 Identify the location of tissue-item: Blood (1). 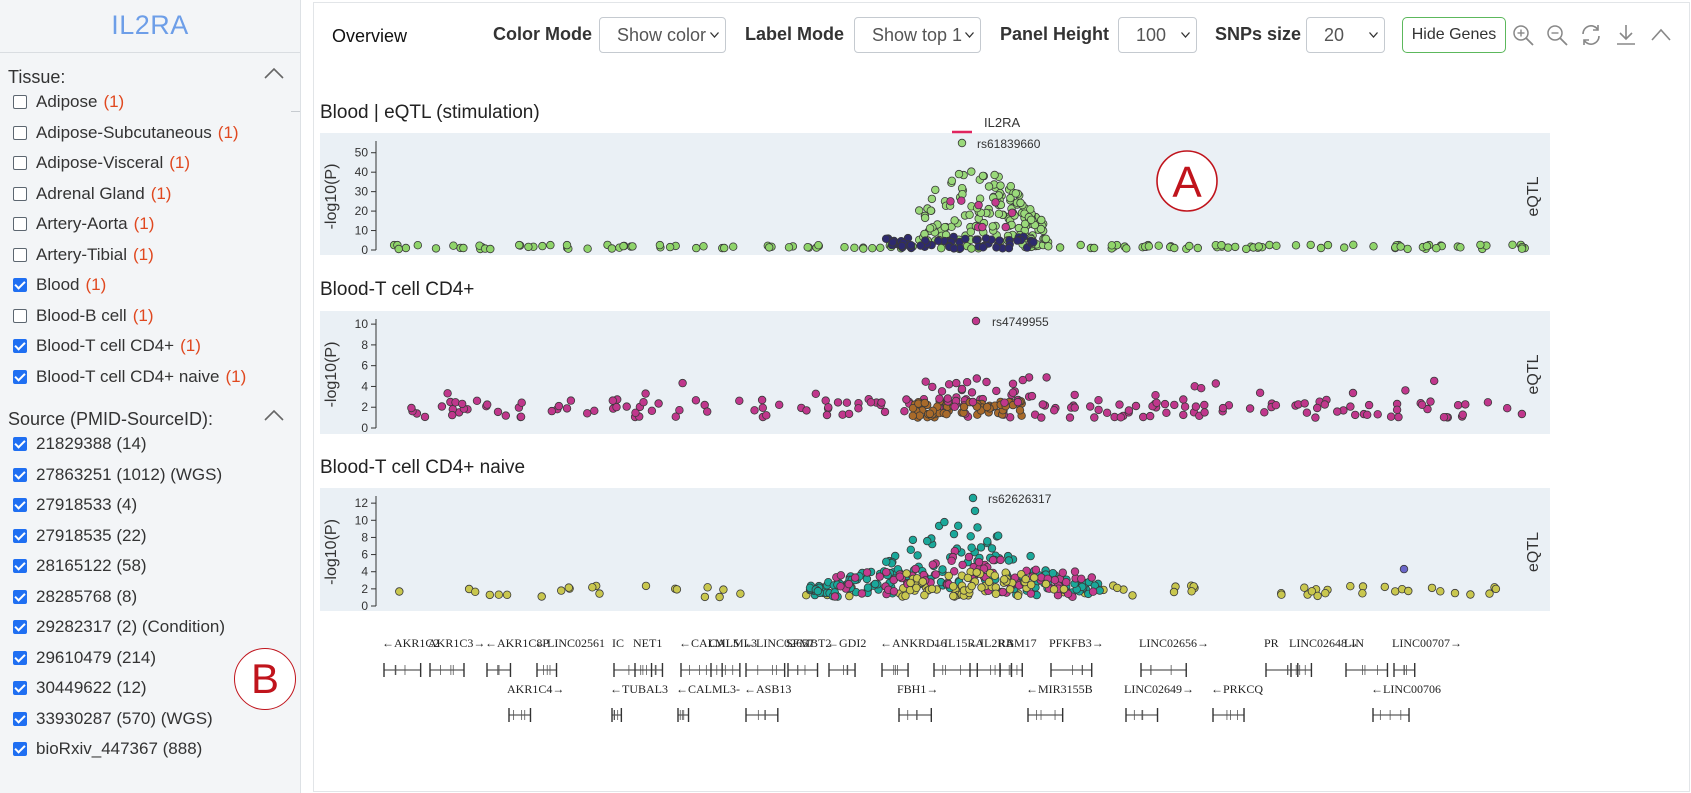
(150, 285).